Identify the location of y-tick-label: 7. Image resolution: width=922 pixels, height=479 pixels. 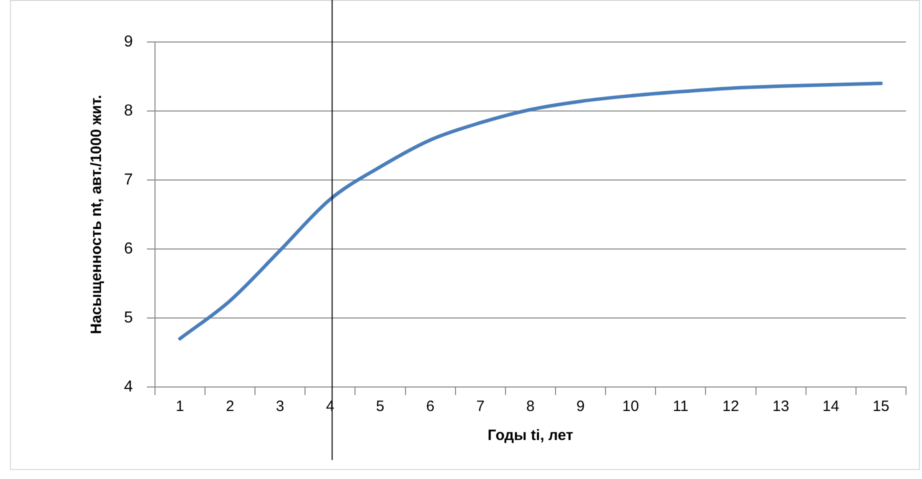
(128, 179).